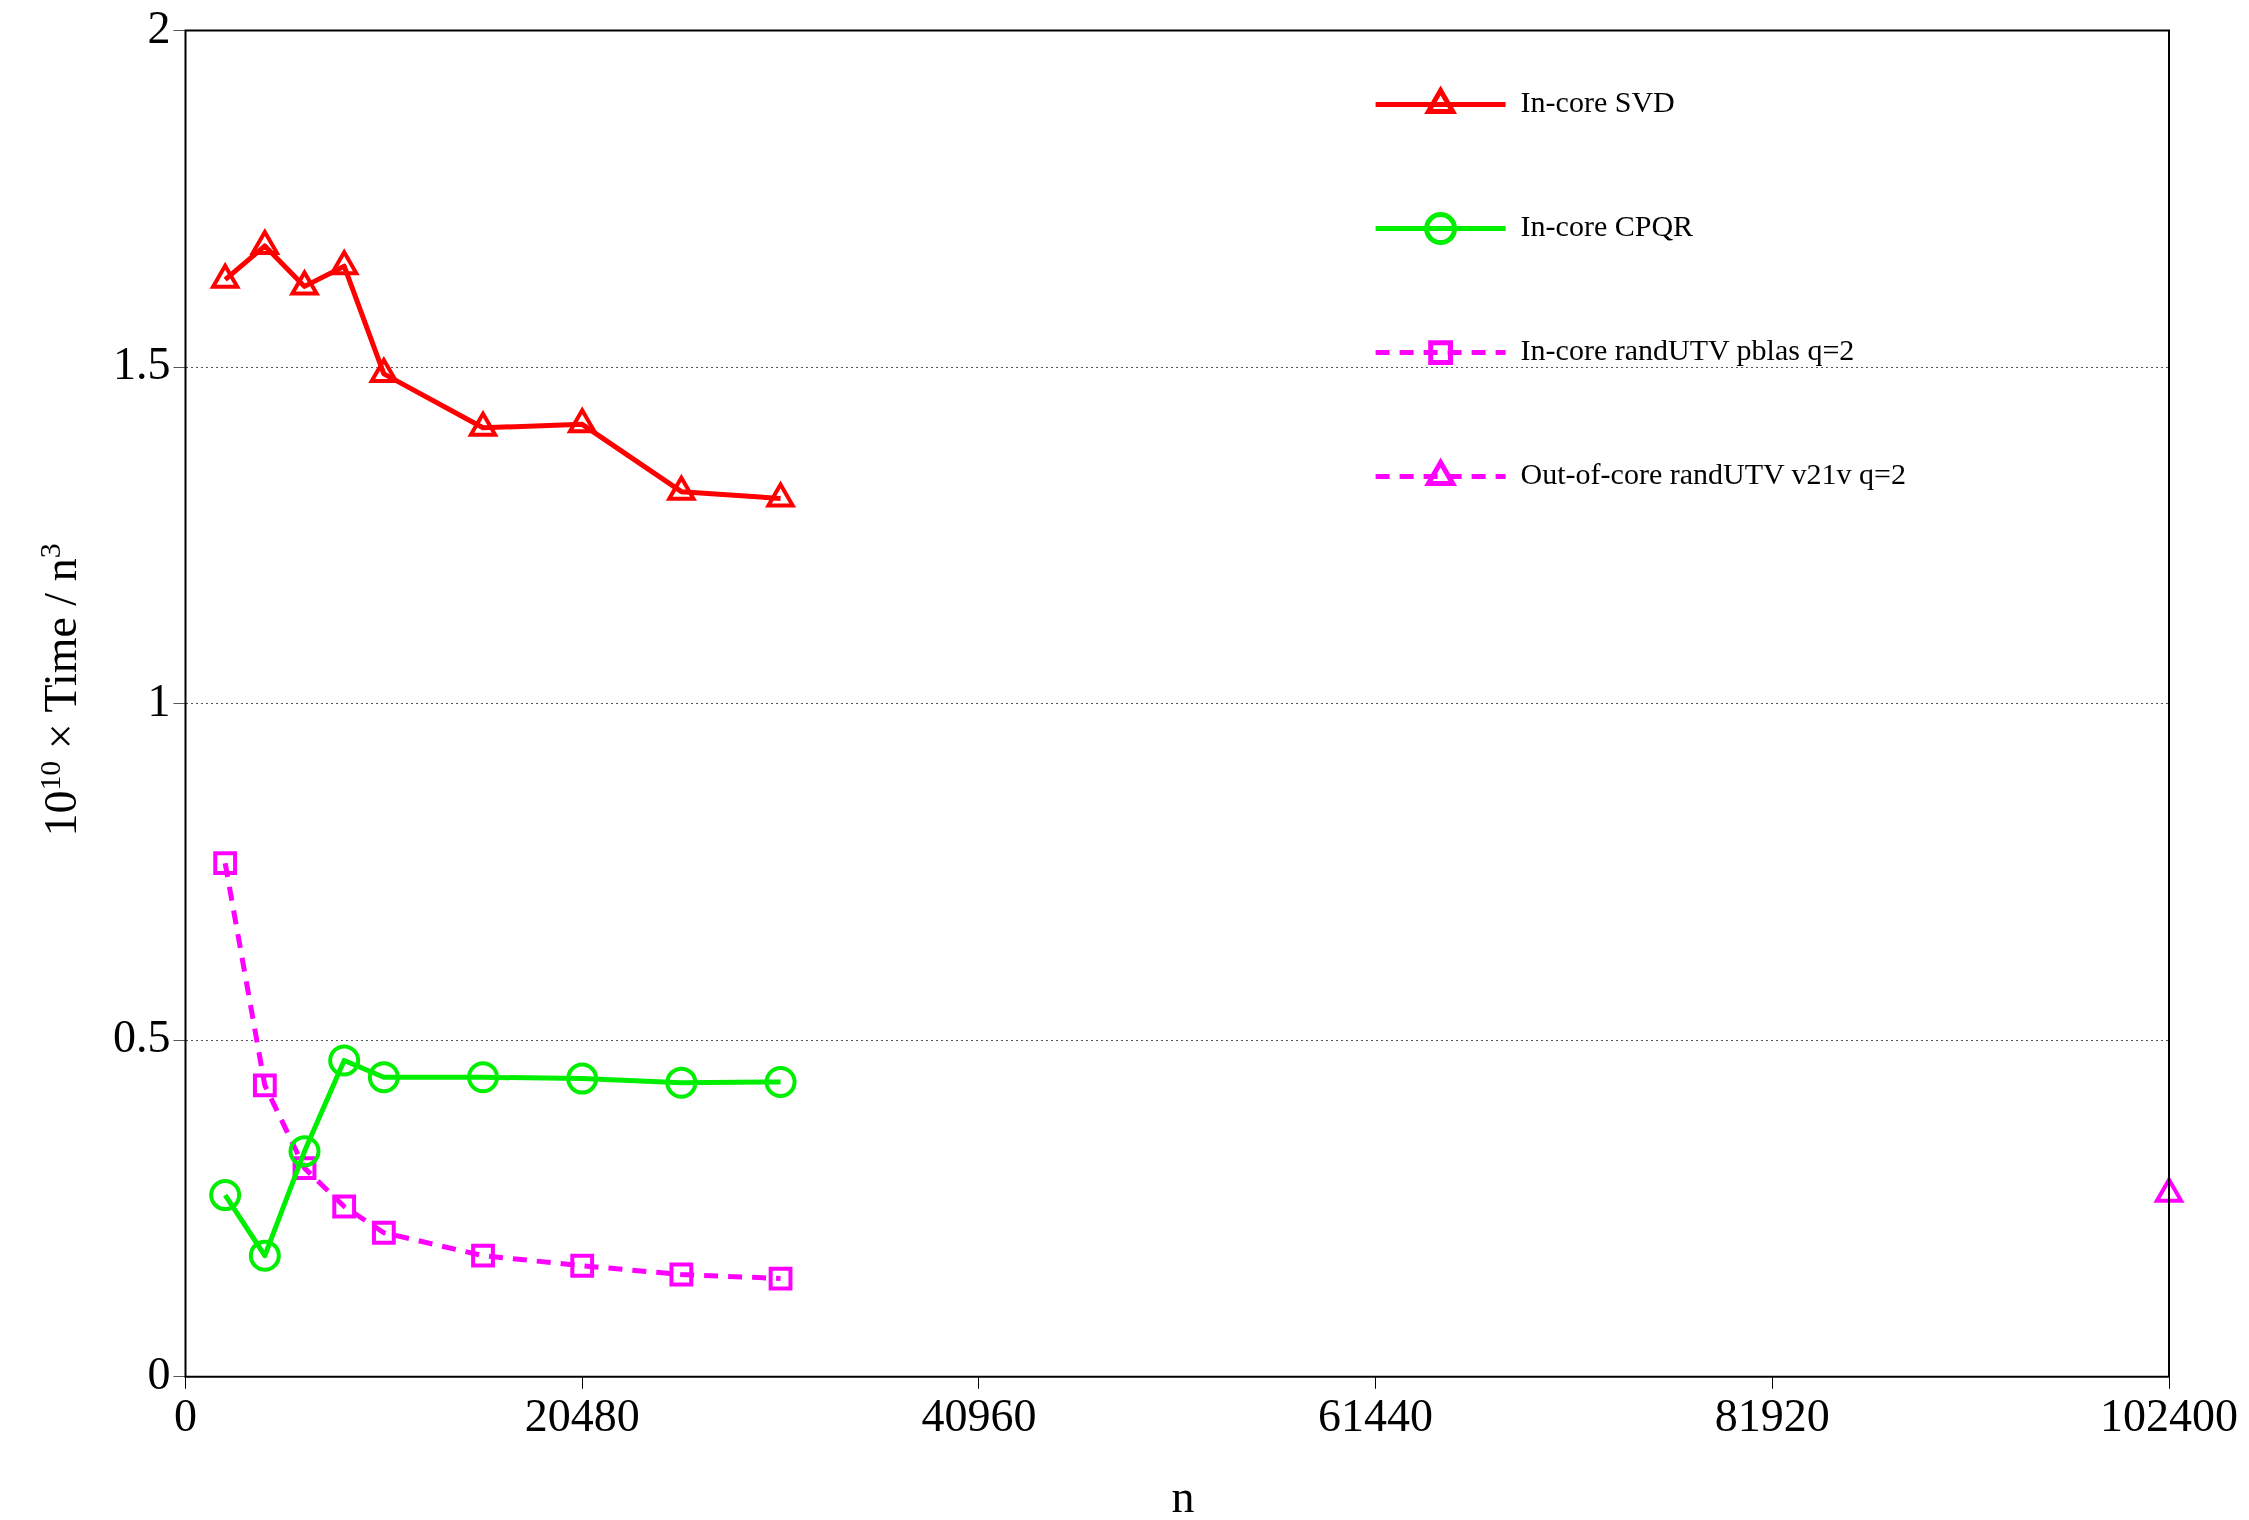 This screenshot has height=1520, width=2249. Describe the element at coordinates (142, 364) in the screenshot. I see `y-tick-label: 1.5` at that location.